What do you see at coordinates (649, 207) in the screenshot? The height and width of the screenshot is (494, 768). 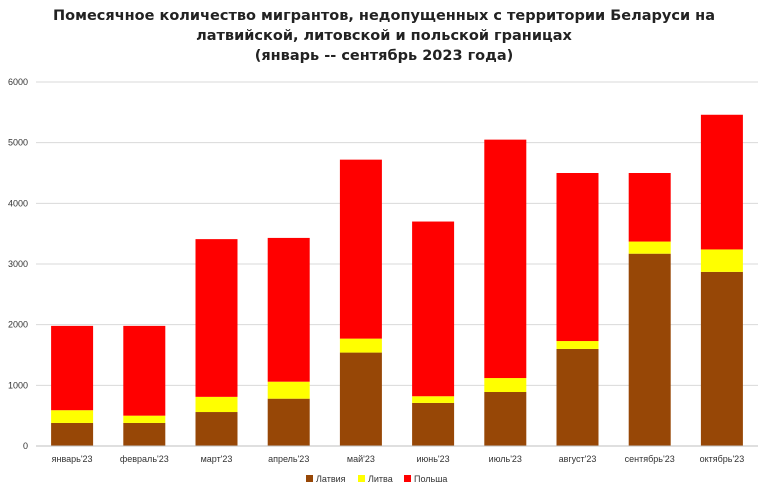 I see `bar-Польша-8` at bounding box center [649, 207].